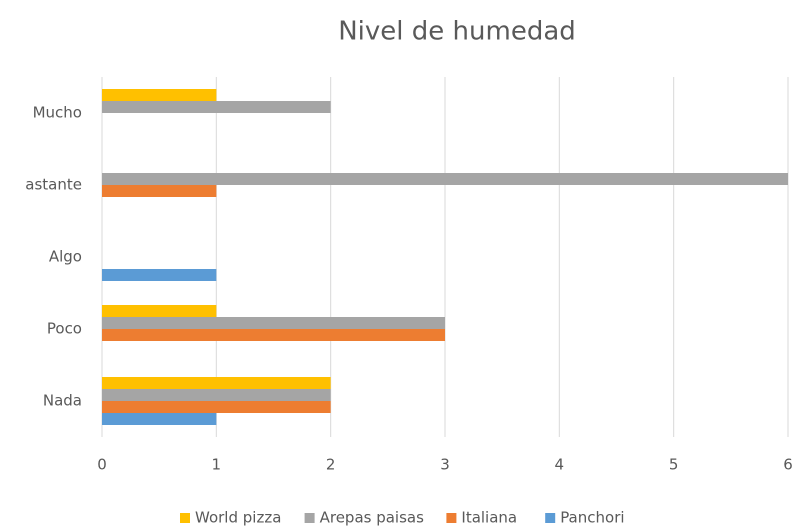  I want to click on legend-label: Arepas paisas, so click(372, 518).